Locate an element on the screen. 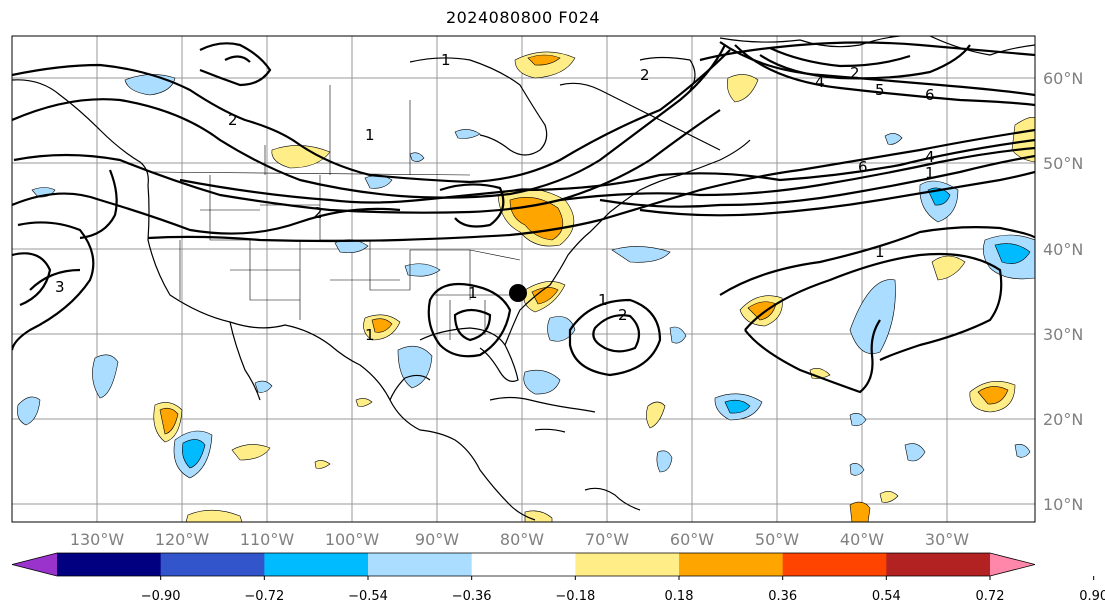 The image size is (1105, 615). colorbar-tick-label: −0.90 is located at coordinates (161, 596).